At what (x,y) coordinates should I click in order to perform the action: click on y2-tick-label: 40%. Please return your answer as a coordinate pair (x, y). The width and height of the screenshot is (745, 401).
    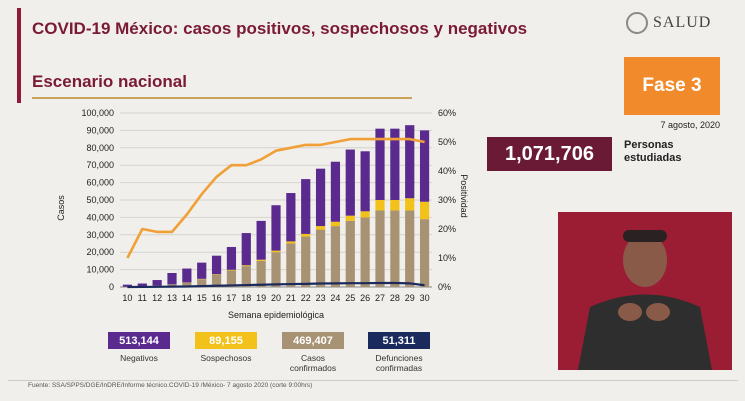
    Looking at the image, I should click on (447, 171).